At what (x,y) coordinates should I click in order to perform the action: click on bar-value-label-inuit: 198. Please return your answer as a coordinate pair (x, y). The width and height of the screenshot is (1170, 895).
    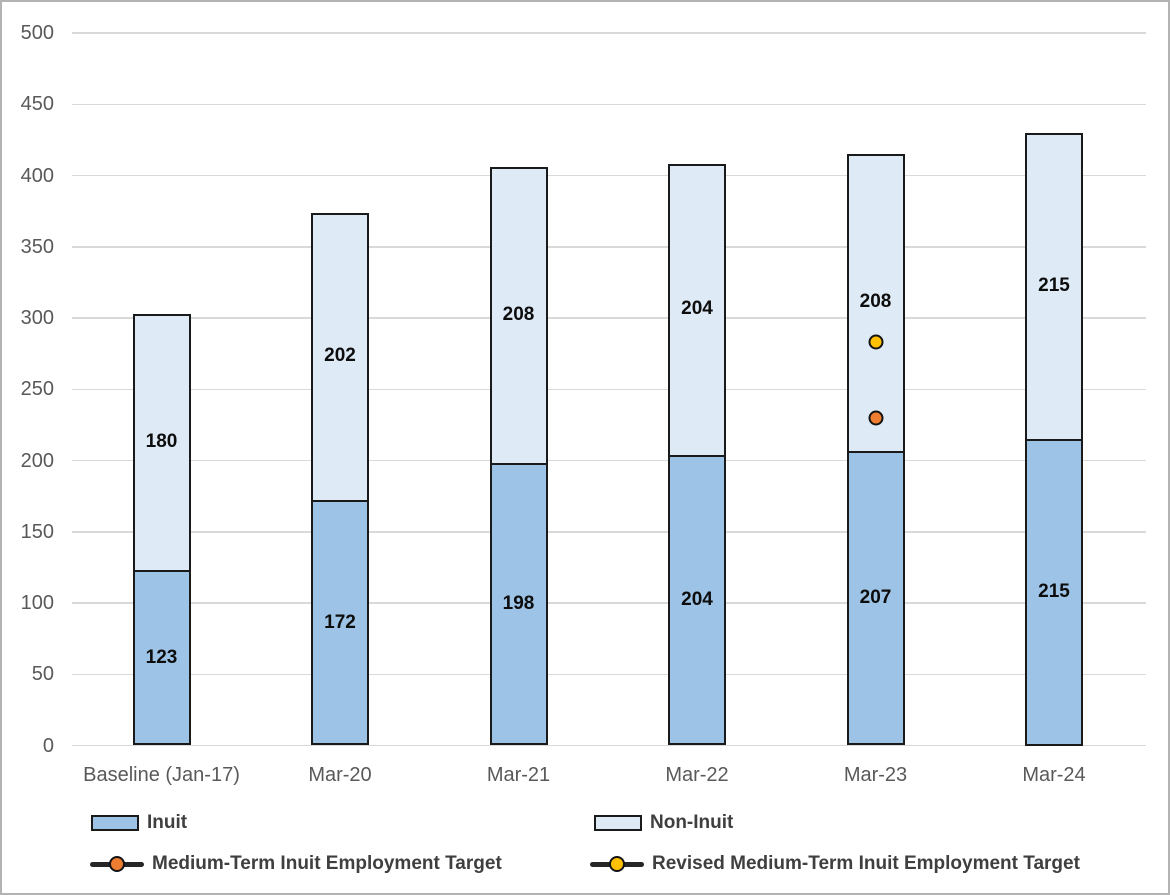
    Looking at the image, I should click on (518, 604).